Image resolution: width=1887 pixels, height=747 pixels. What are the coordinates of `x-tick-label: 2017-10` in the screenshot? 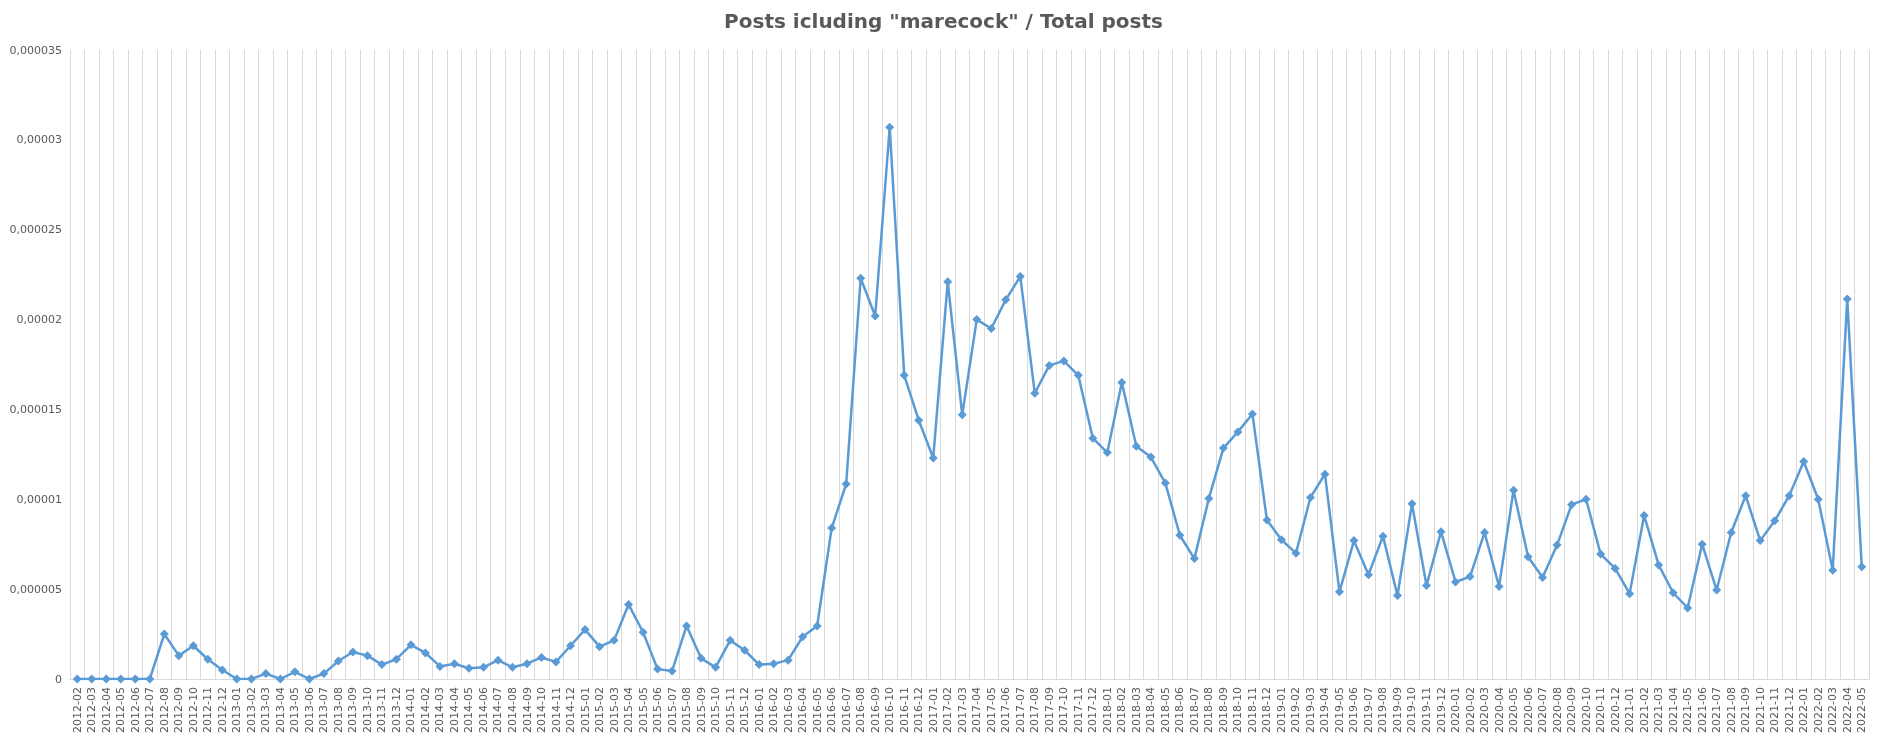 It's located at (1064, 710).